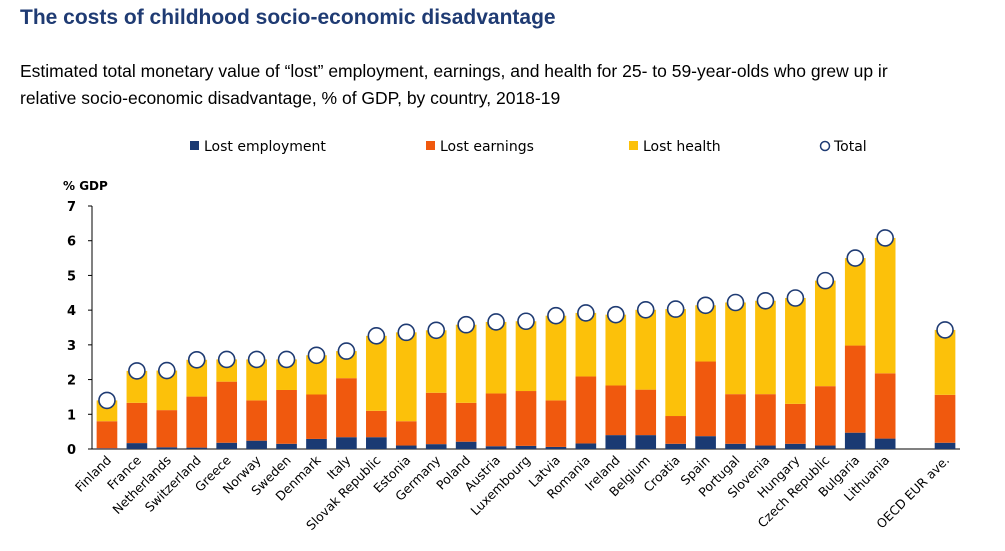 The width and height of the screenshot is (1005, 551). I want to click on y-tick-label: 6, so click(71, 242).